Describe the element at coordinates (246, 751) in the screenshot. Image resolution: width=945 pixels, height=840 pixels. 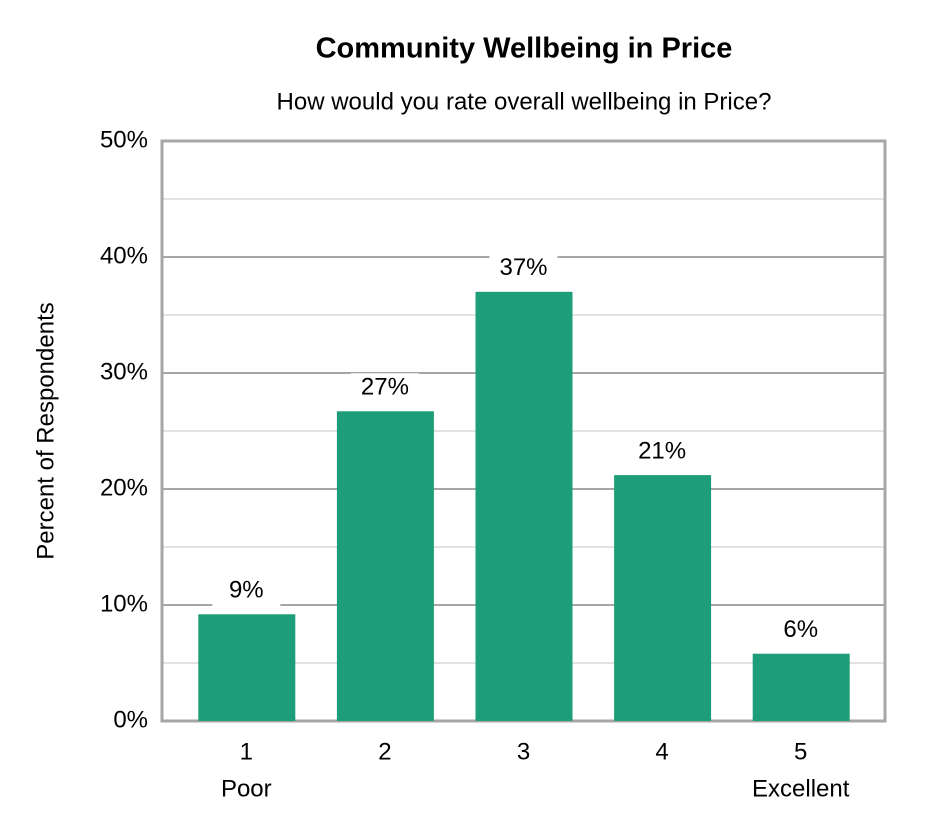
I see `x-tick-label: 1` at that location.